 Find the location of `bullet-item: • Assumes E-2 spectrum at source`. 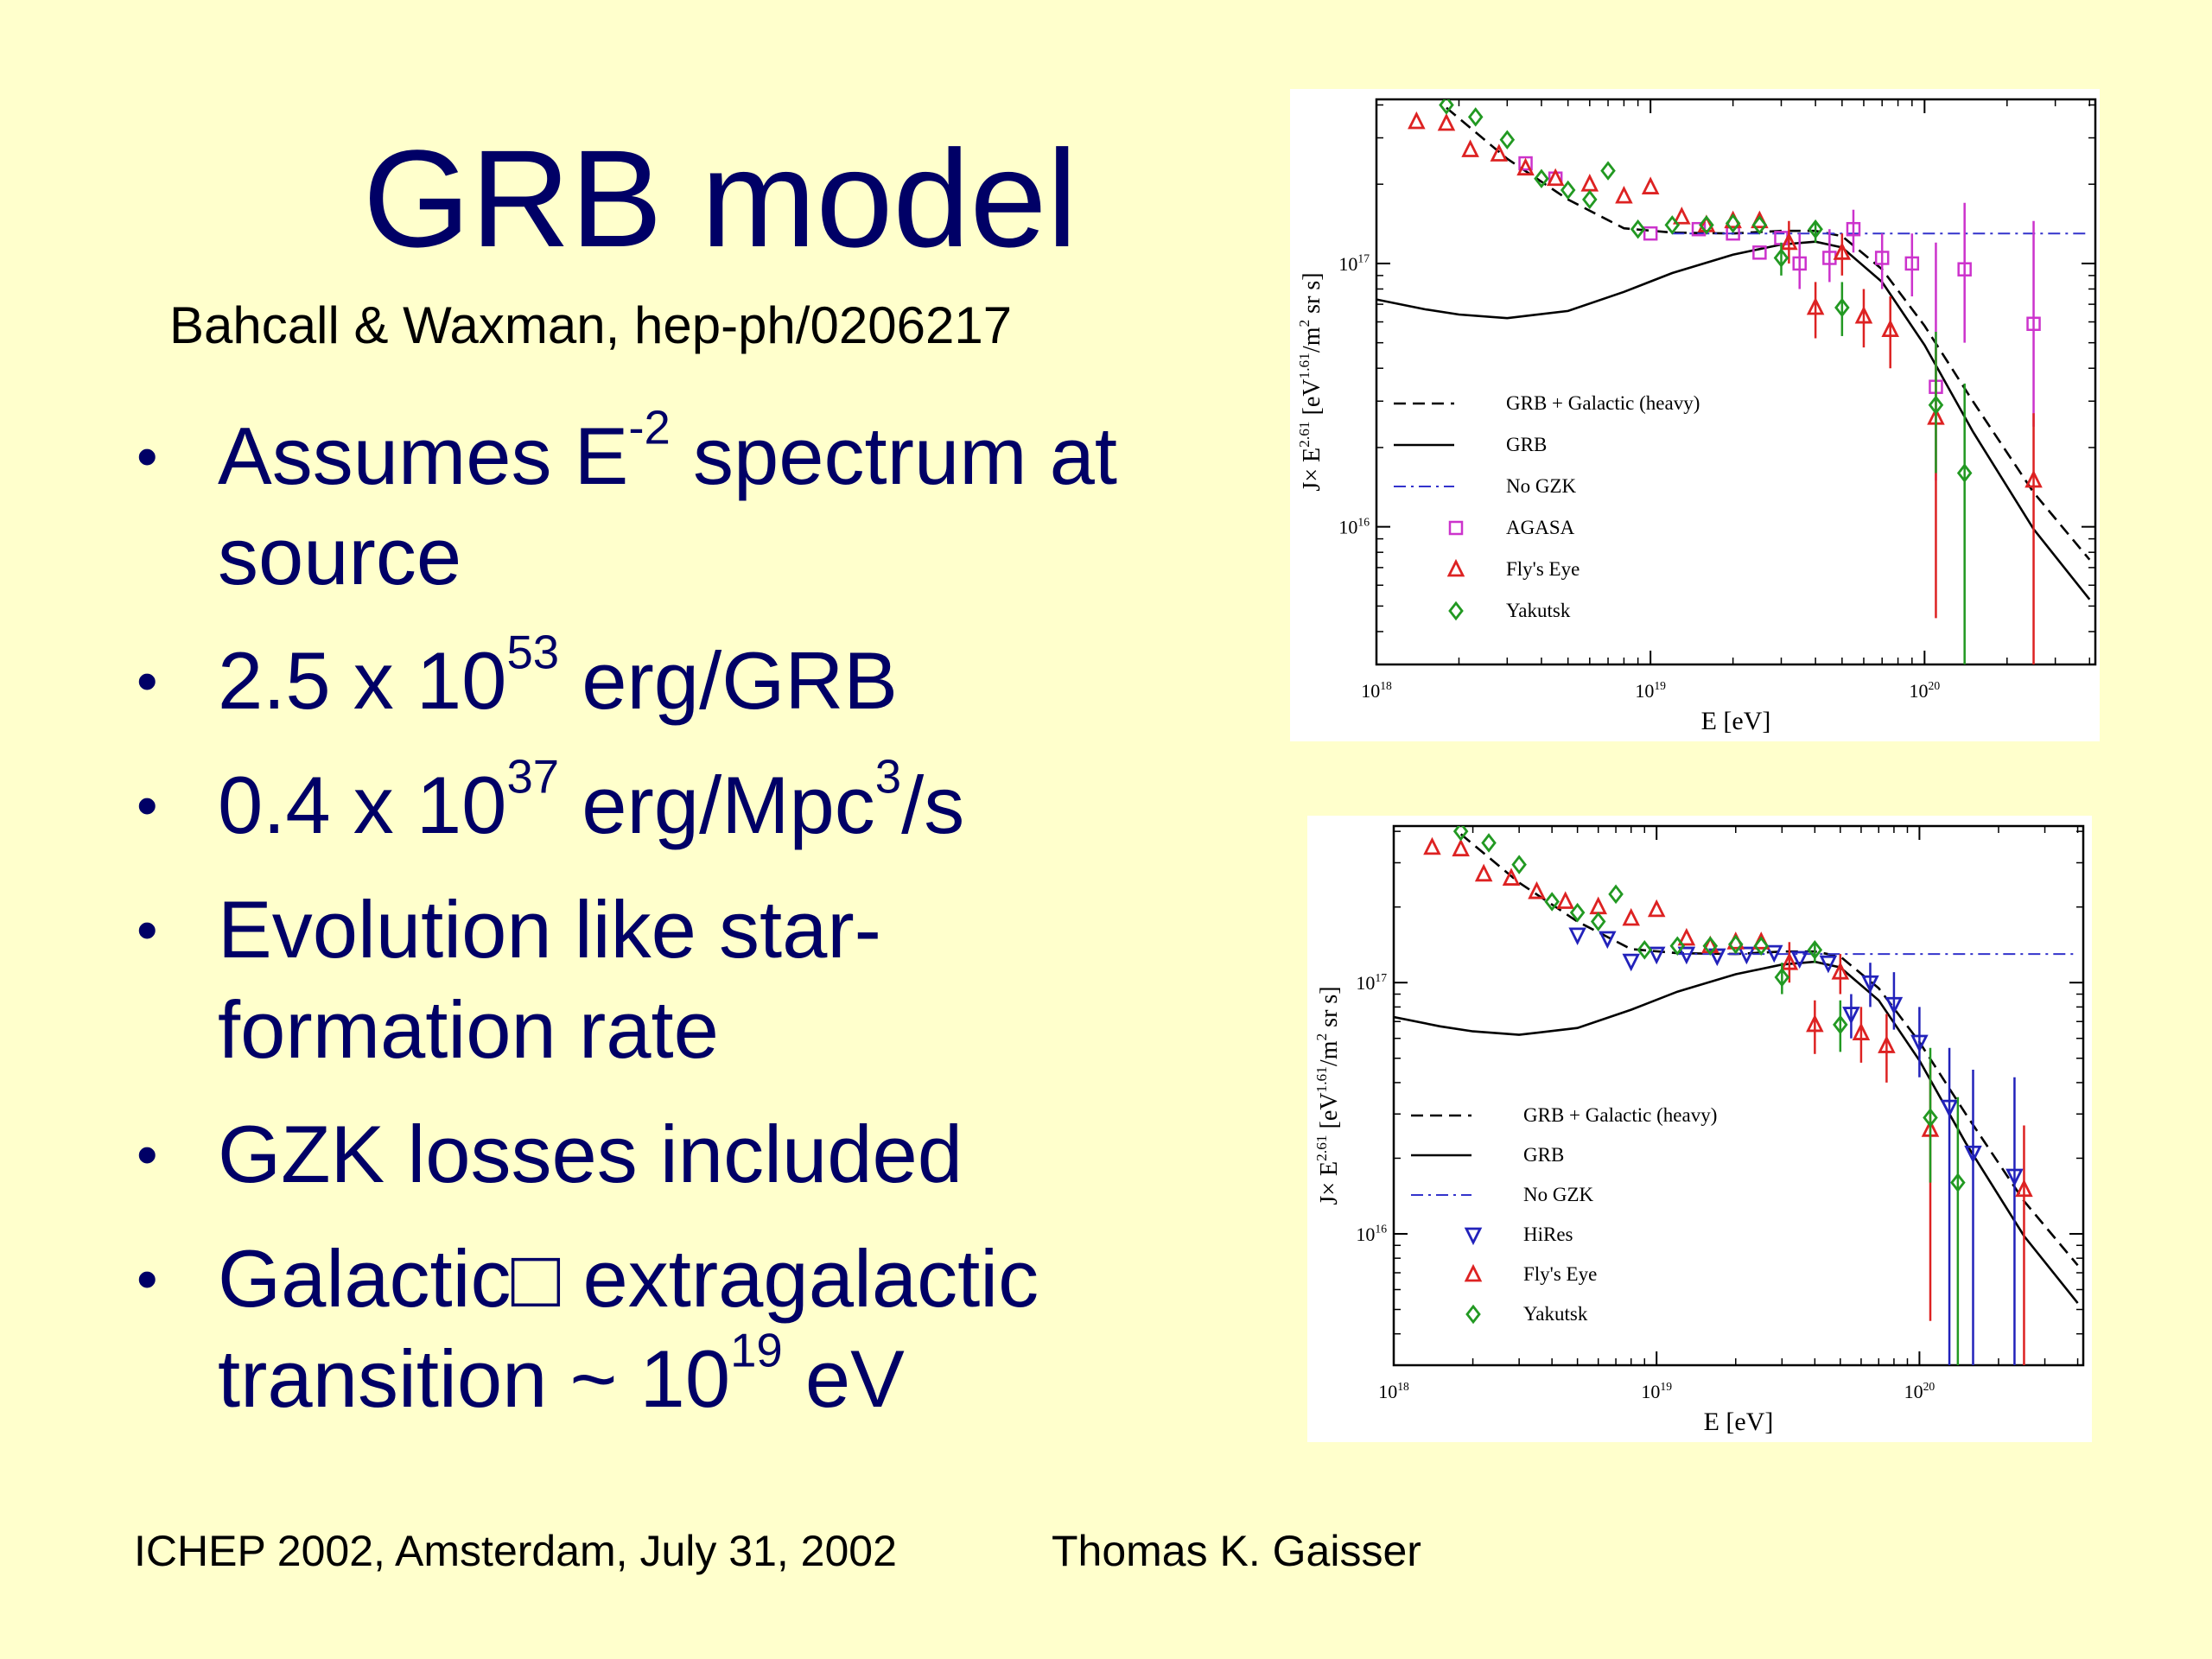

bullet-item: • Assumes E-2 spectrum at source is located at coordinates (657, 506).